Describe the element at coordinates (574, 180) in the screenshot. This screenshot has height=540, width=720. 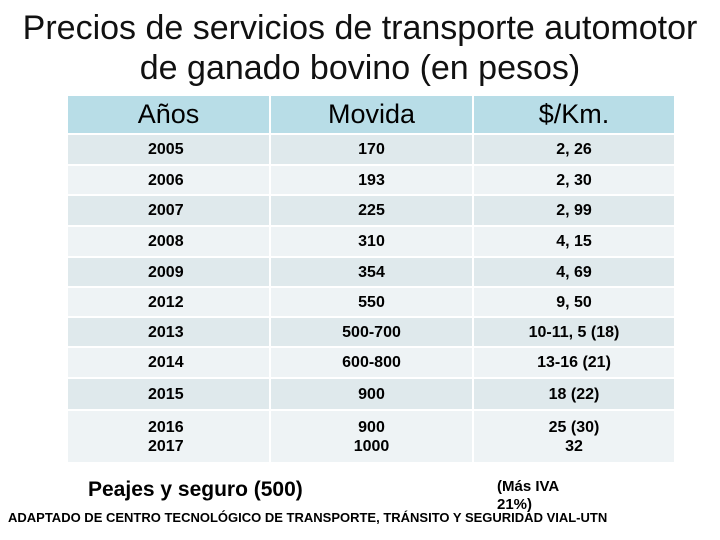
I see `table-cell: 2, 30` at that location.